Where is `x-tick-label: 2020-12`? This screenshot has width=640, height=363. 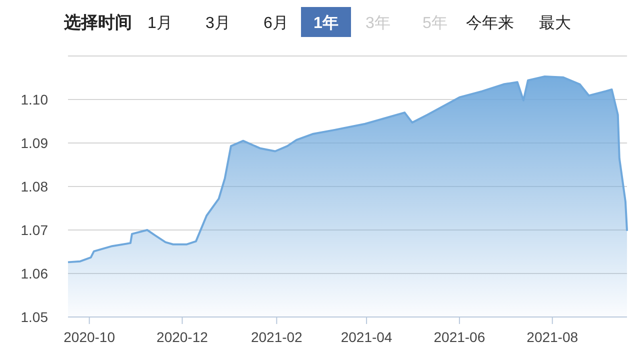
x-tick-label: 2020-12 is located at coordinates (182, 337).